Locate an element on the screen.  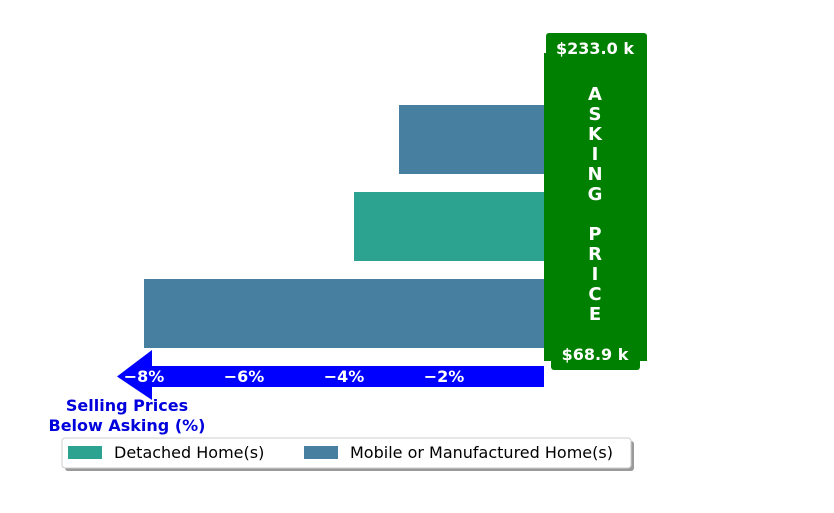
asking-price-letter: N is located at coordinates (594, 174).